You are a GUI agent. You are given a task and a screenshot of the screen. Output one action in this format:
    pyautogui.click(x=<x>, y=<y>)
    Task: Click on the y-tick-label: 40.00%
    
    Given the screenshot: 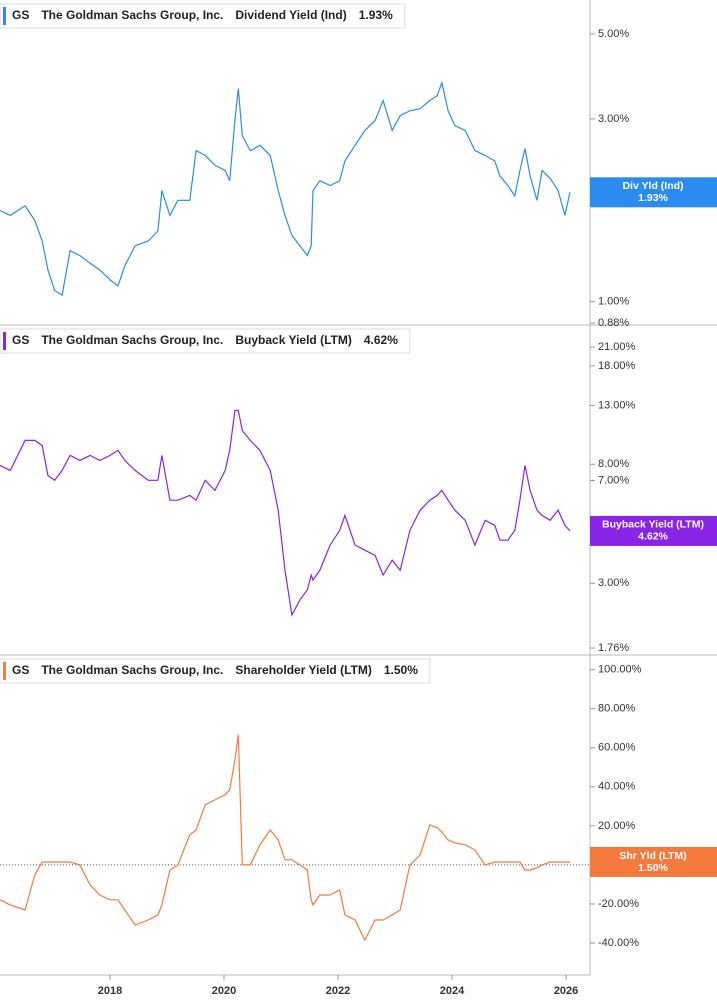 What is the action you would take?
    pyautogui.click(x=617, y=787)
    